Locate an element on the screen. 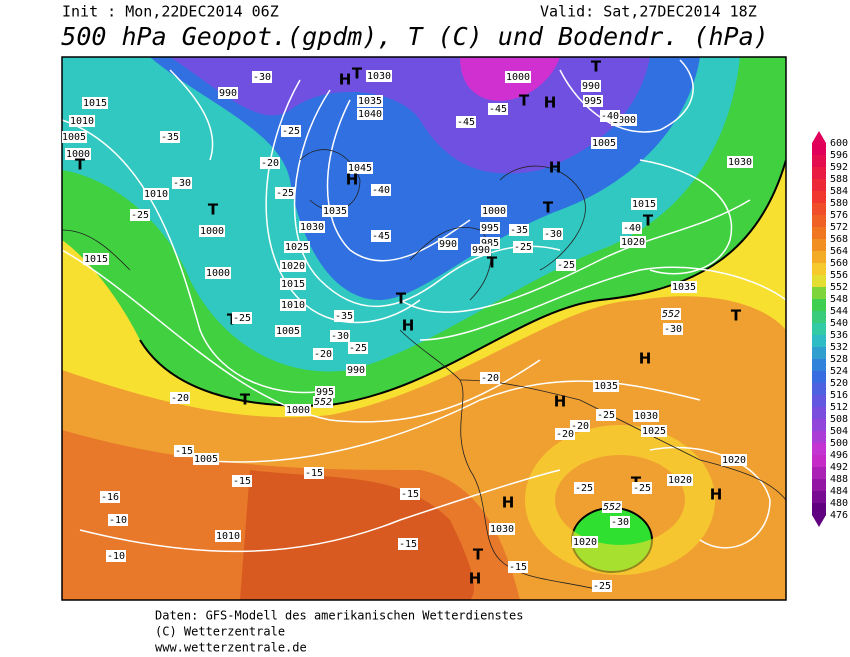 Image resolution: width=850 pixels, height=657 pixels. pressure-label: 1015 is located at coordinates (95, 103).